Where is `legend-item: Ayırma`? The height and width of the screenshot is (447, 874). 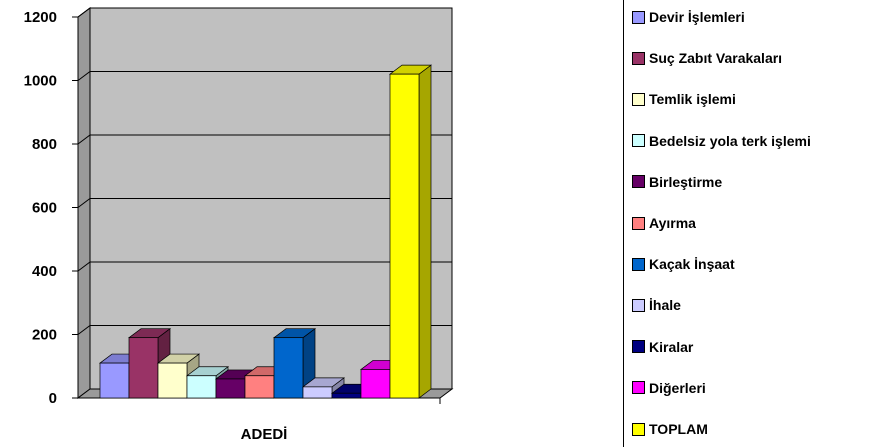 legend-item: Ayırma is located at coordinates (664, 223).